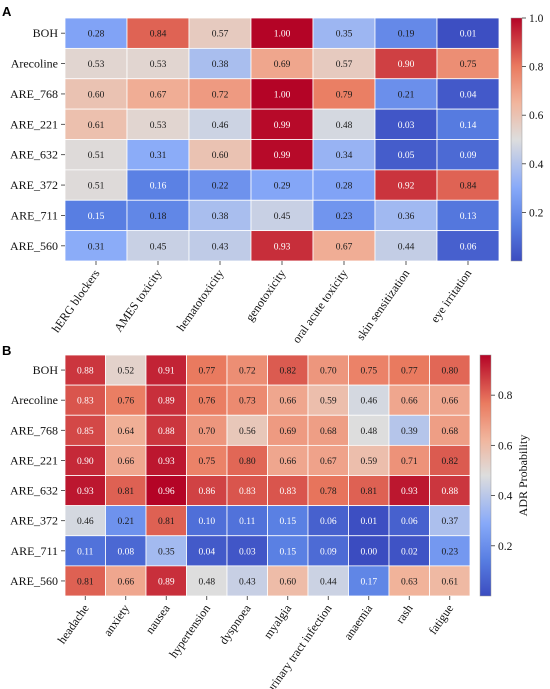 The width and height of the screenshot is (550, 689). What do you see at coordinates (158, 156) in the screenshot?
I see `cell-value-label: 0.31` at bounding box center [158, 156].